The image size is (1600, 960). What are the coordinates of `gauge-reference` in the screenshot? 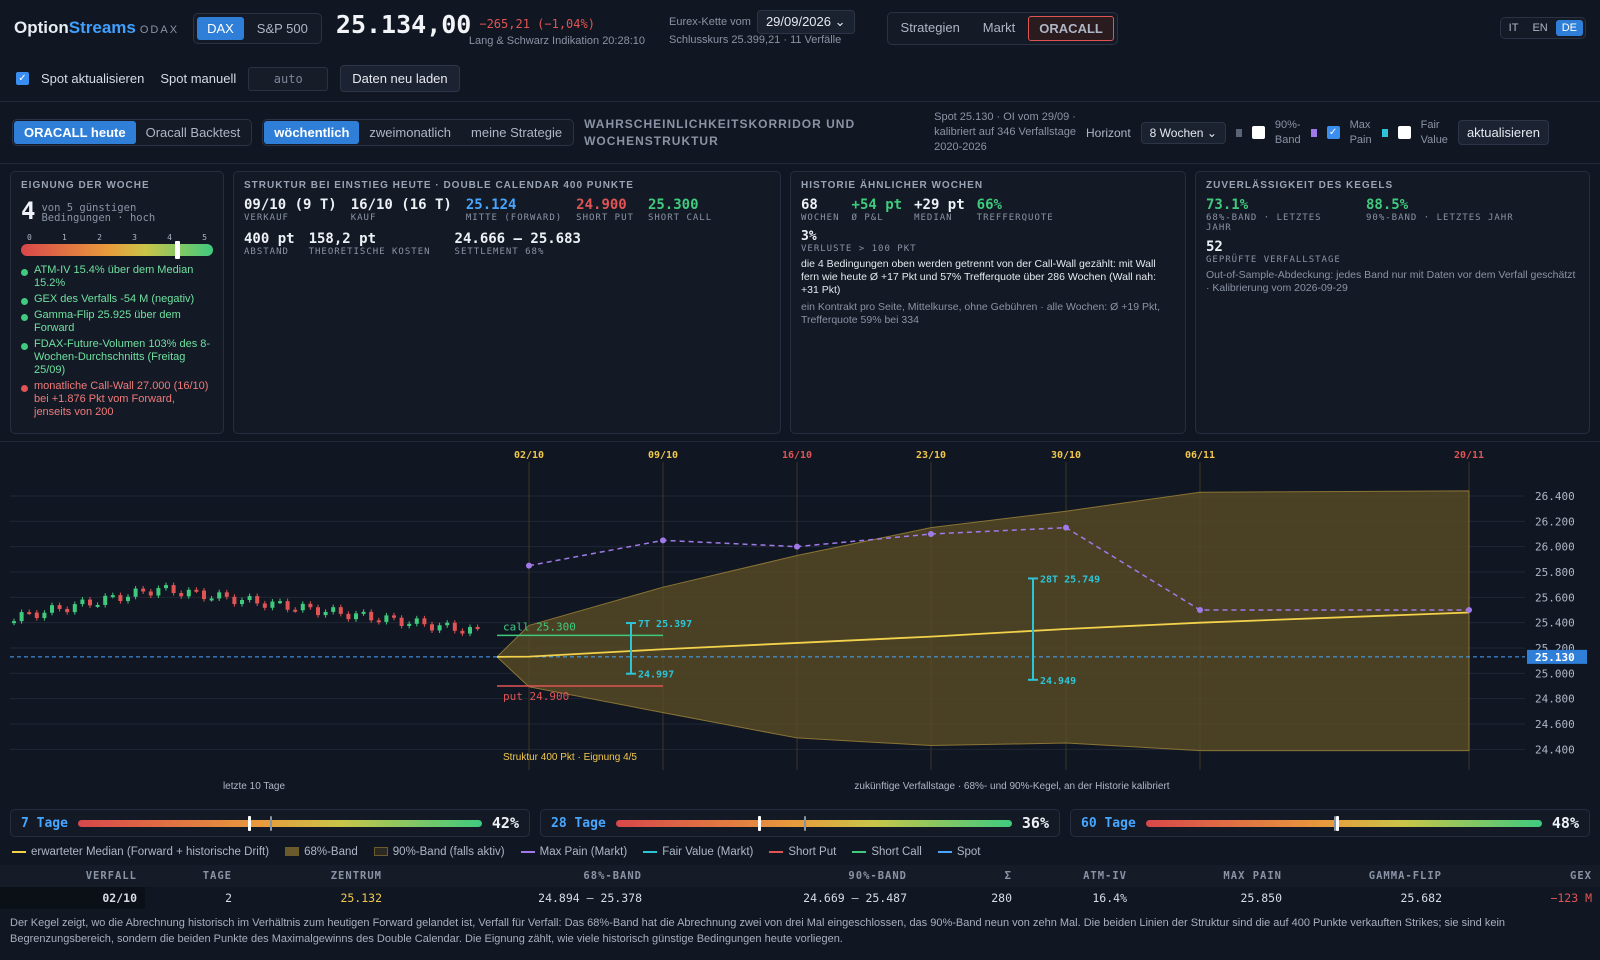 It's located at (804, 823).